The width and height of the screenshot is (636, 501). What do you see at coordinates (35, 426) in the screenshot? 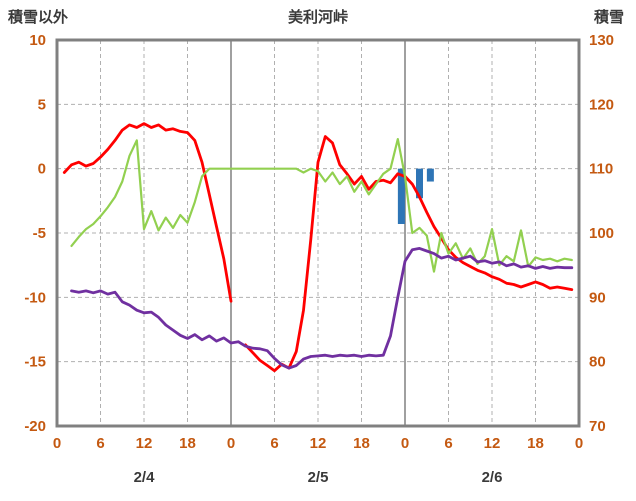
I see `left-axis-tick-label: -20` at bounding box center [35, 426].